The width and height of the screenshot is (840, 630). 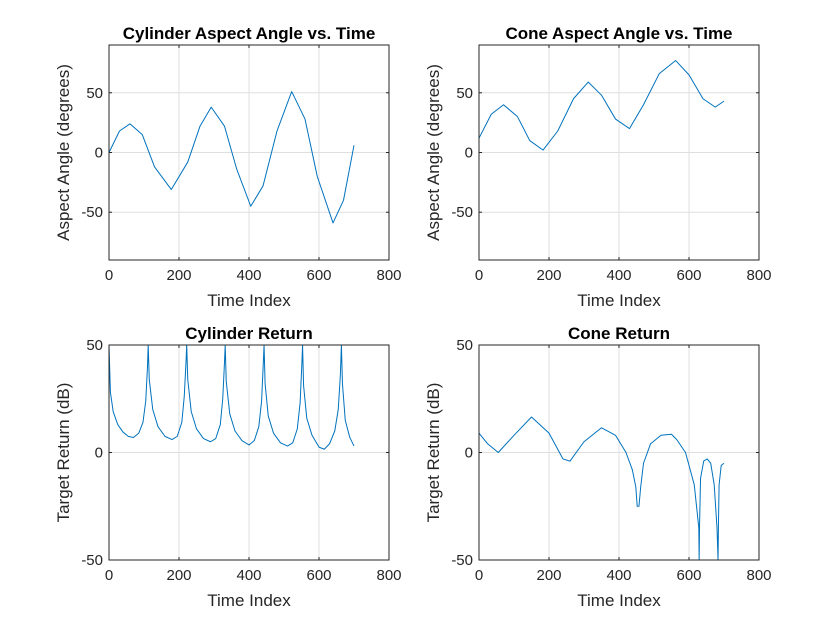 I want to click on chart-title: Cone Aspect Angle vs. Time, so click(x=618, y=33).